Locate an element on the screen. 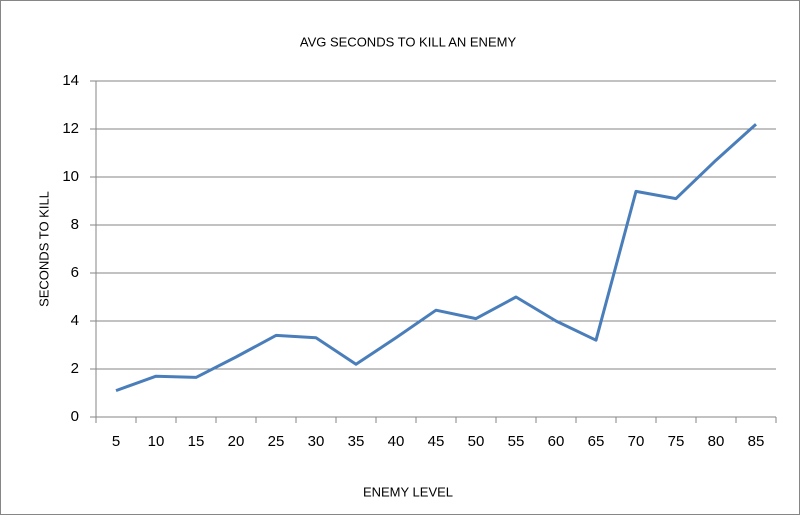 Image resolution: width=800 pixels, height=515 pixels. x-tick-label: 45 is located at coordinates (436, 441).